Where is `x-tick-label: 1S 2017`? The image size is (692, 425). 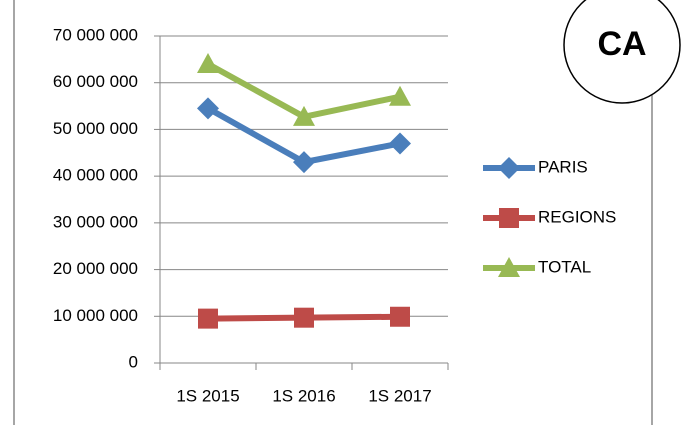
x-tick-label: 1S 2017 is located at coordinates (399, 395).